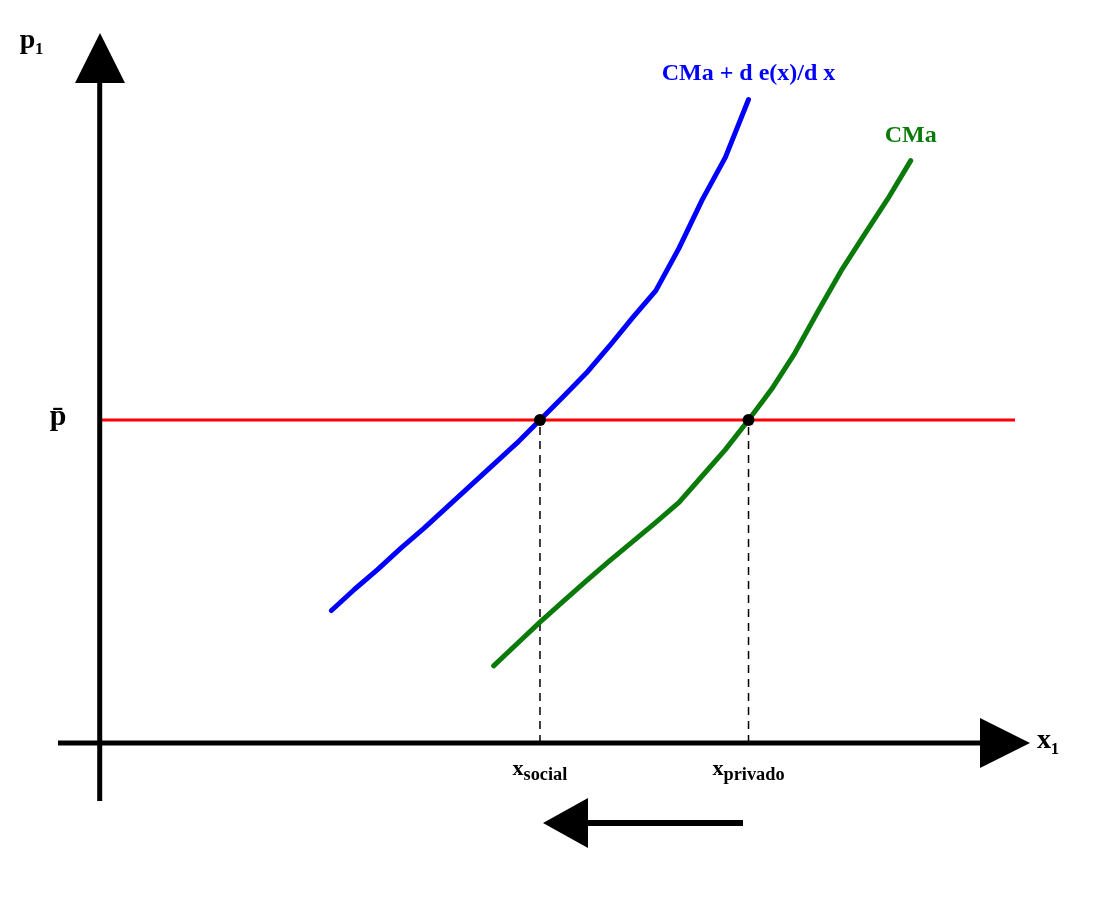 This screenshot has width=1093, height=899. I want to click on x-axis-title: x₁, so click(1048, 739).